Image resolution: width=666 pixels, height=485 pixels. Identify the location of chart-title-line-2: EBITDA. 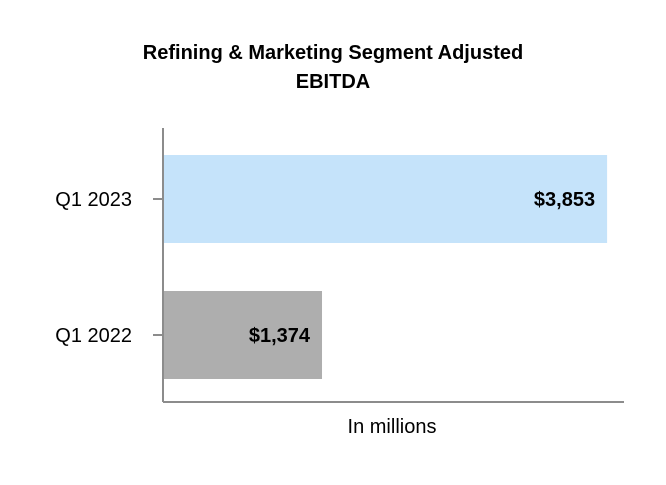
(333, 82).